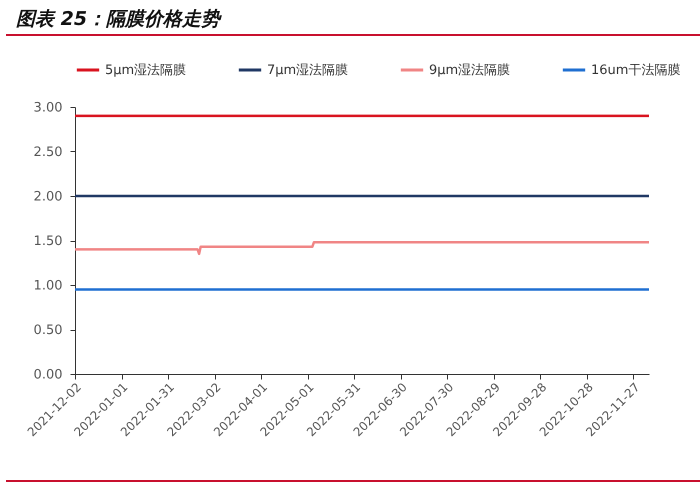 The image size is (700, 486). Describe the element at coordinates (362, 248) in the screenshot. I see `line-series` at that location.